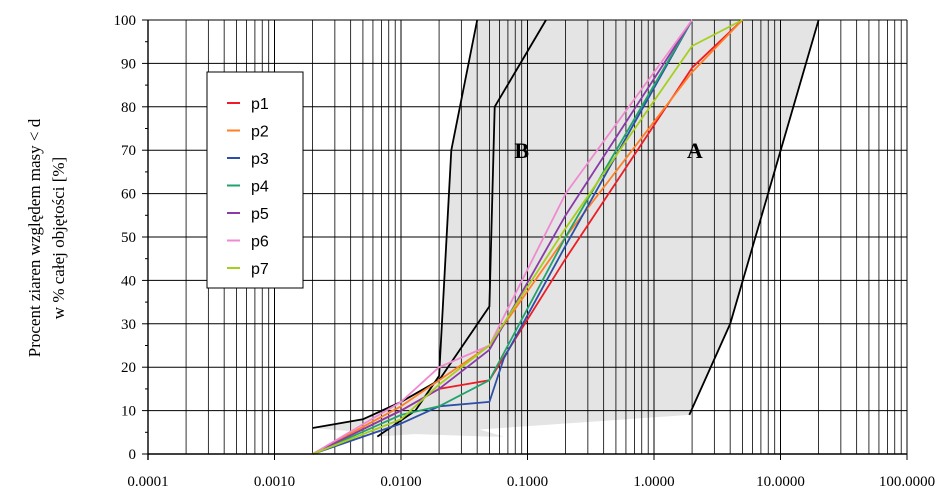 Image resolution: width=942 pixels, height=503 pixels. What do you see at coordinates (260, 269) in the screenshot?
I see `legend-label-p7: p7` at bounding box center [260, 269].